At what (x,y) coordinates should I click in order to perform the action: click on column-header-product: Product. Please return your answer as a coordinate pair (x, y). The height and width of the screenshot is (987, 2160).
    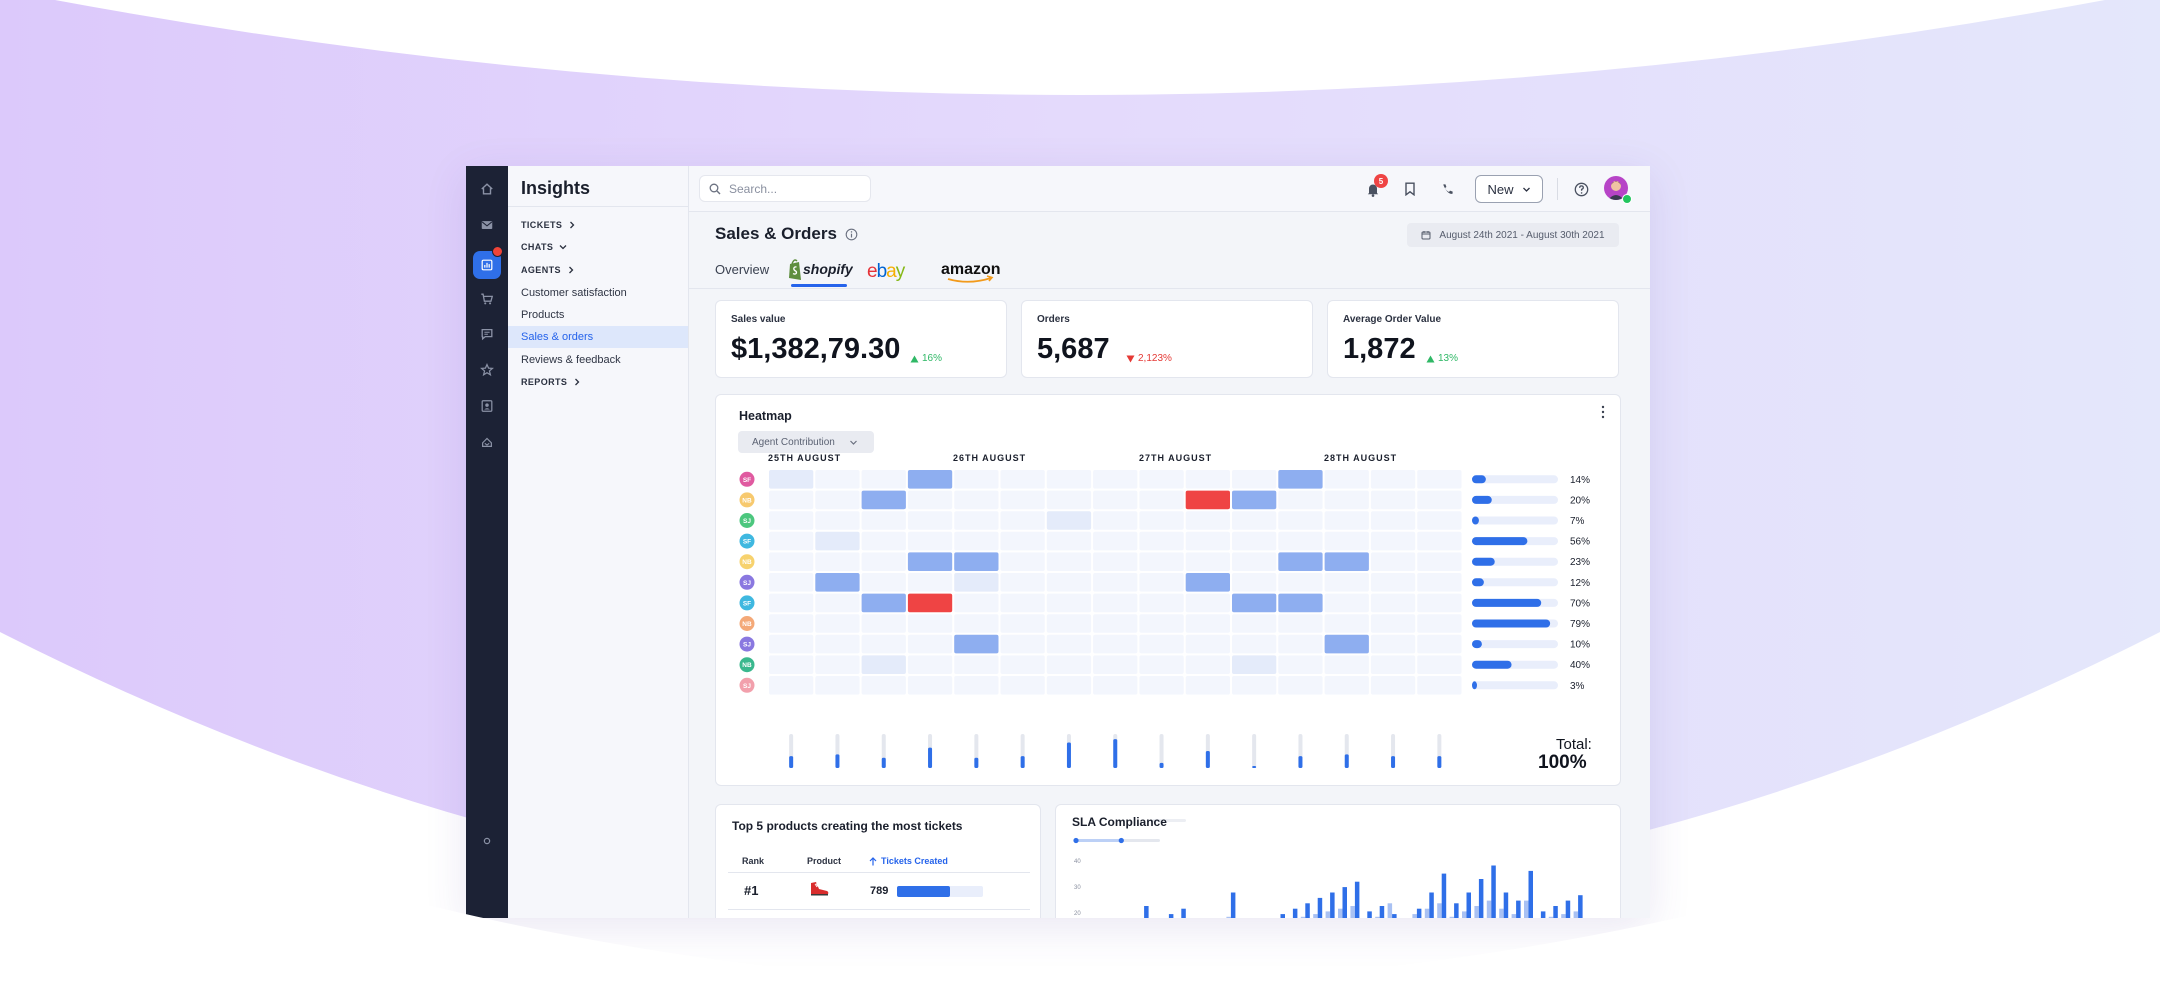
    Looking at the image, I should click on (824, 861).